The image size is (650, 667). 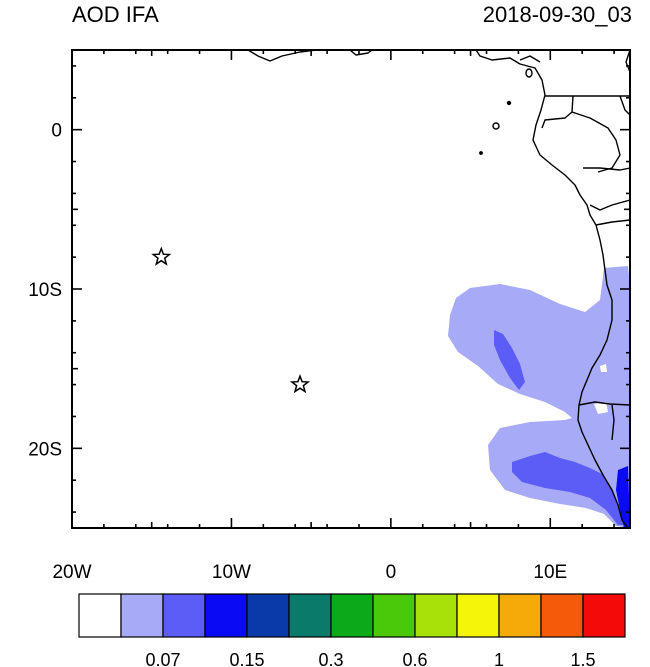 What do you see at coordinates (71, 572) in the screenshot?
I see `x-tick-label: 20W` at bounding box center [71, 572].